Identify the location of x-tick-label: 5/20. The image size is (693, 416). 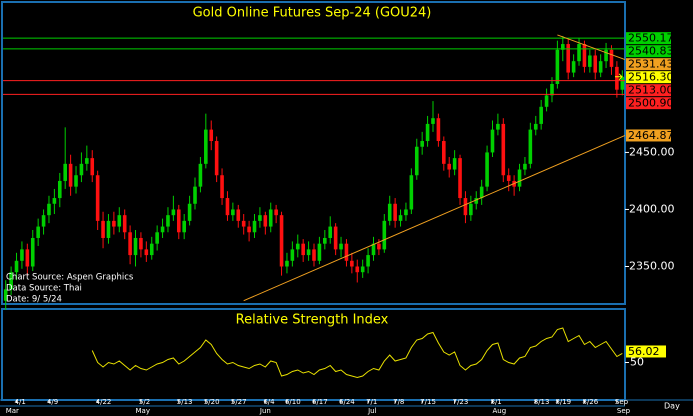
(212, 402).